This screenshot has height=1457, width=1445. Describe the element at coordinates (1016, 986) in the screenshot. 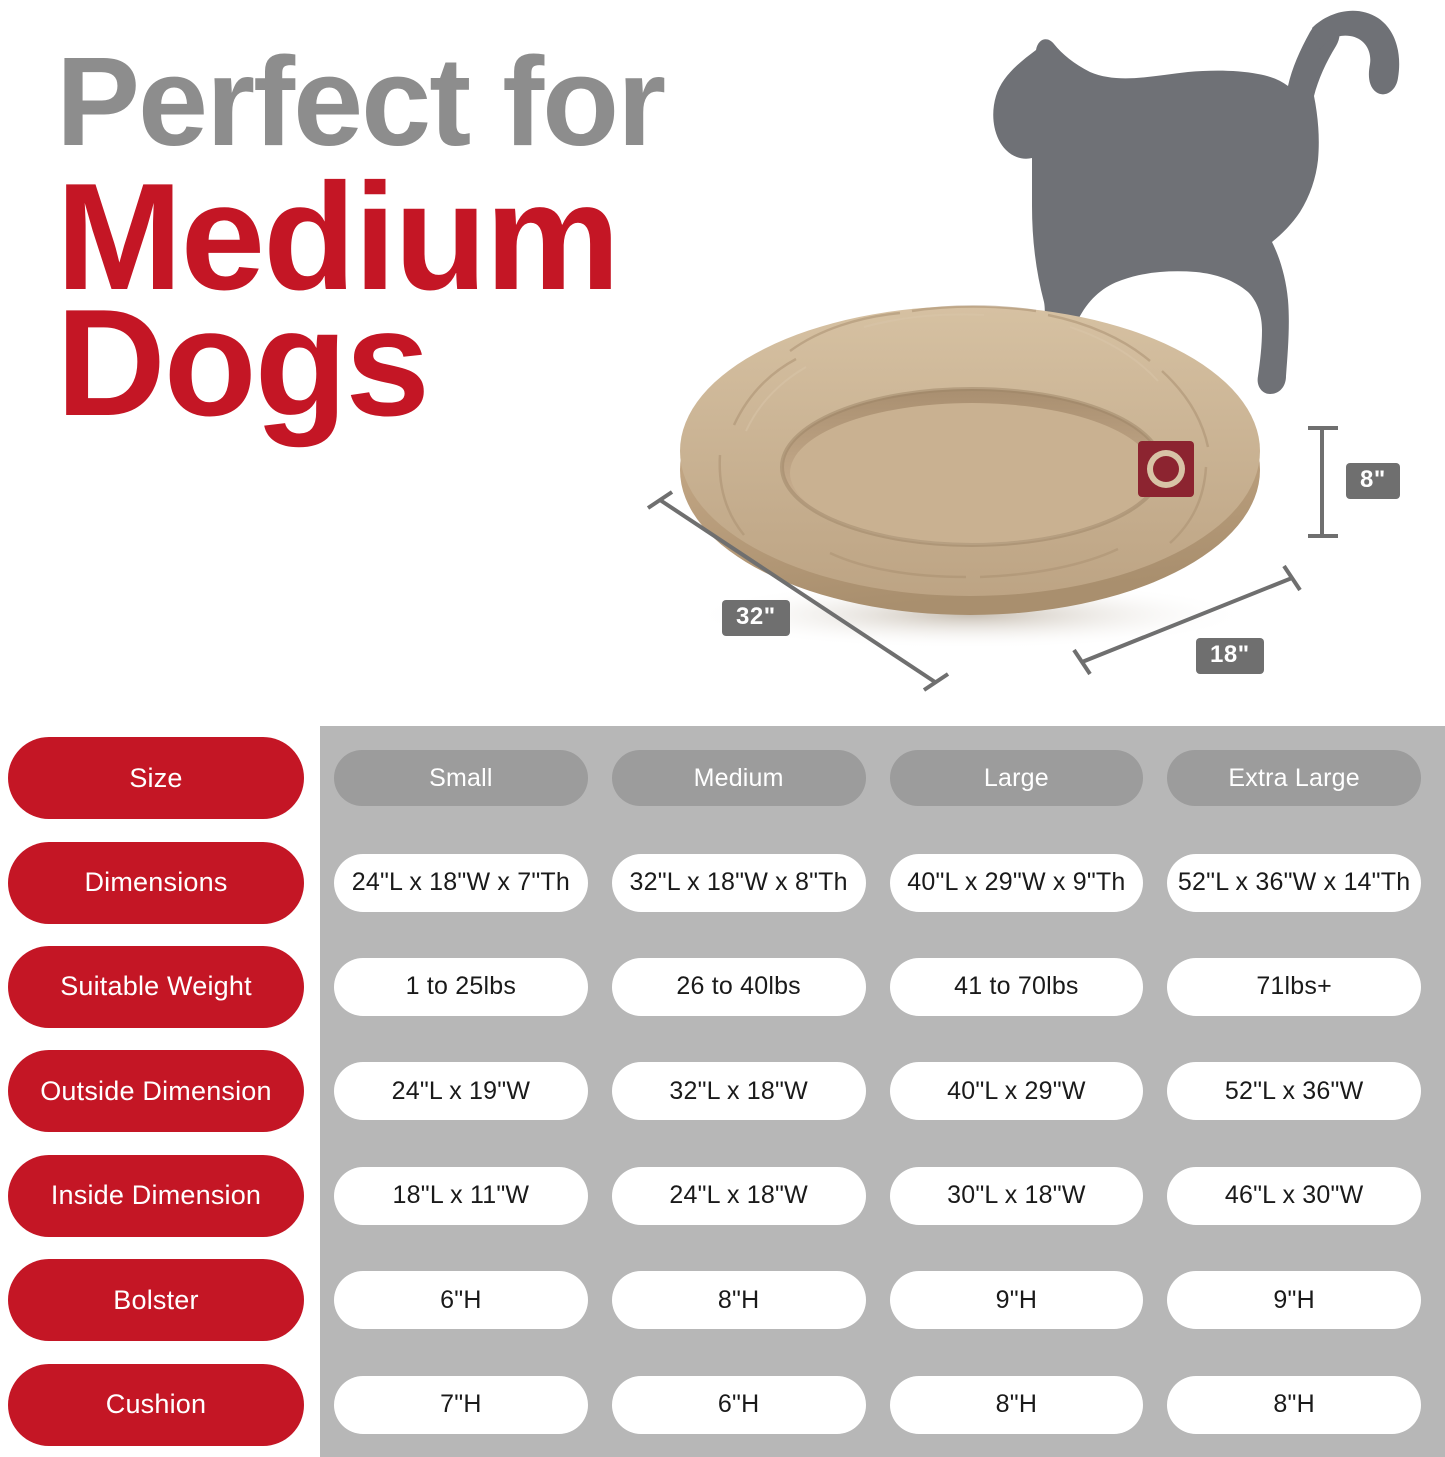

I see `cell-weight-large: 41 to 70lbs` at that location.